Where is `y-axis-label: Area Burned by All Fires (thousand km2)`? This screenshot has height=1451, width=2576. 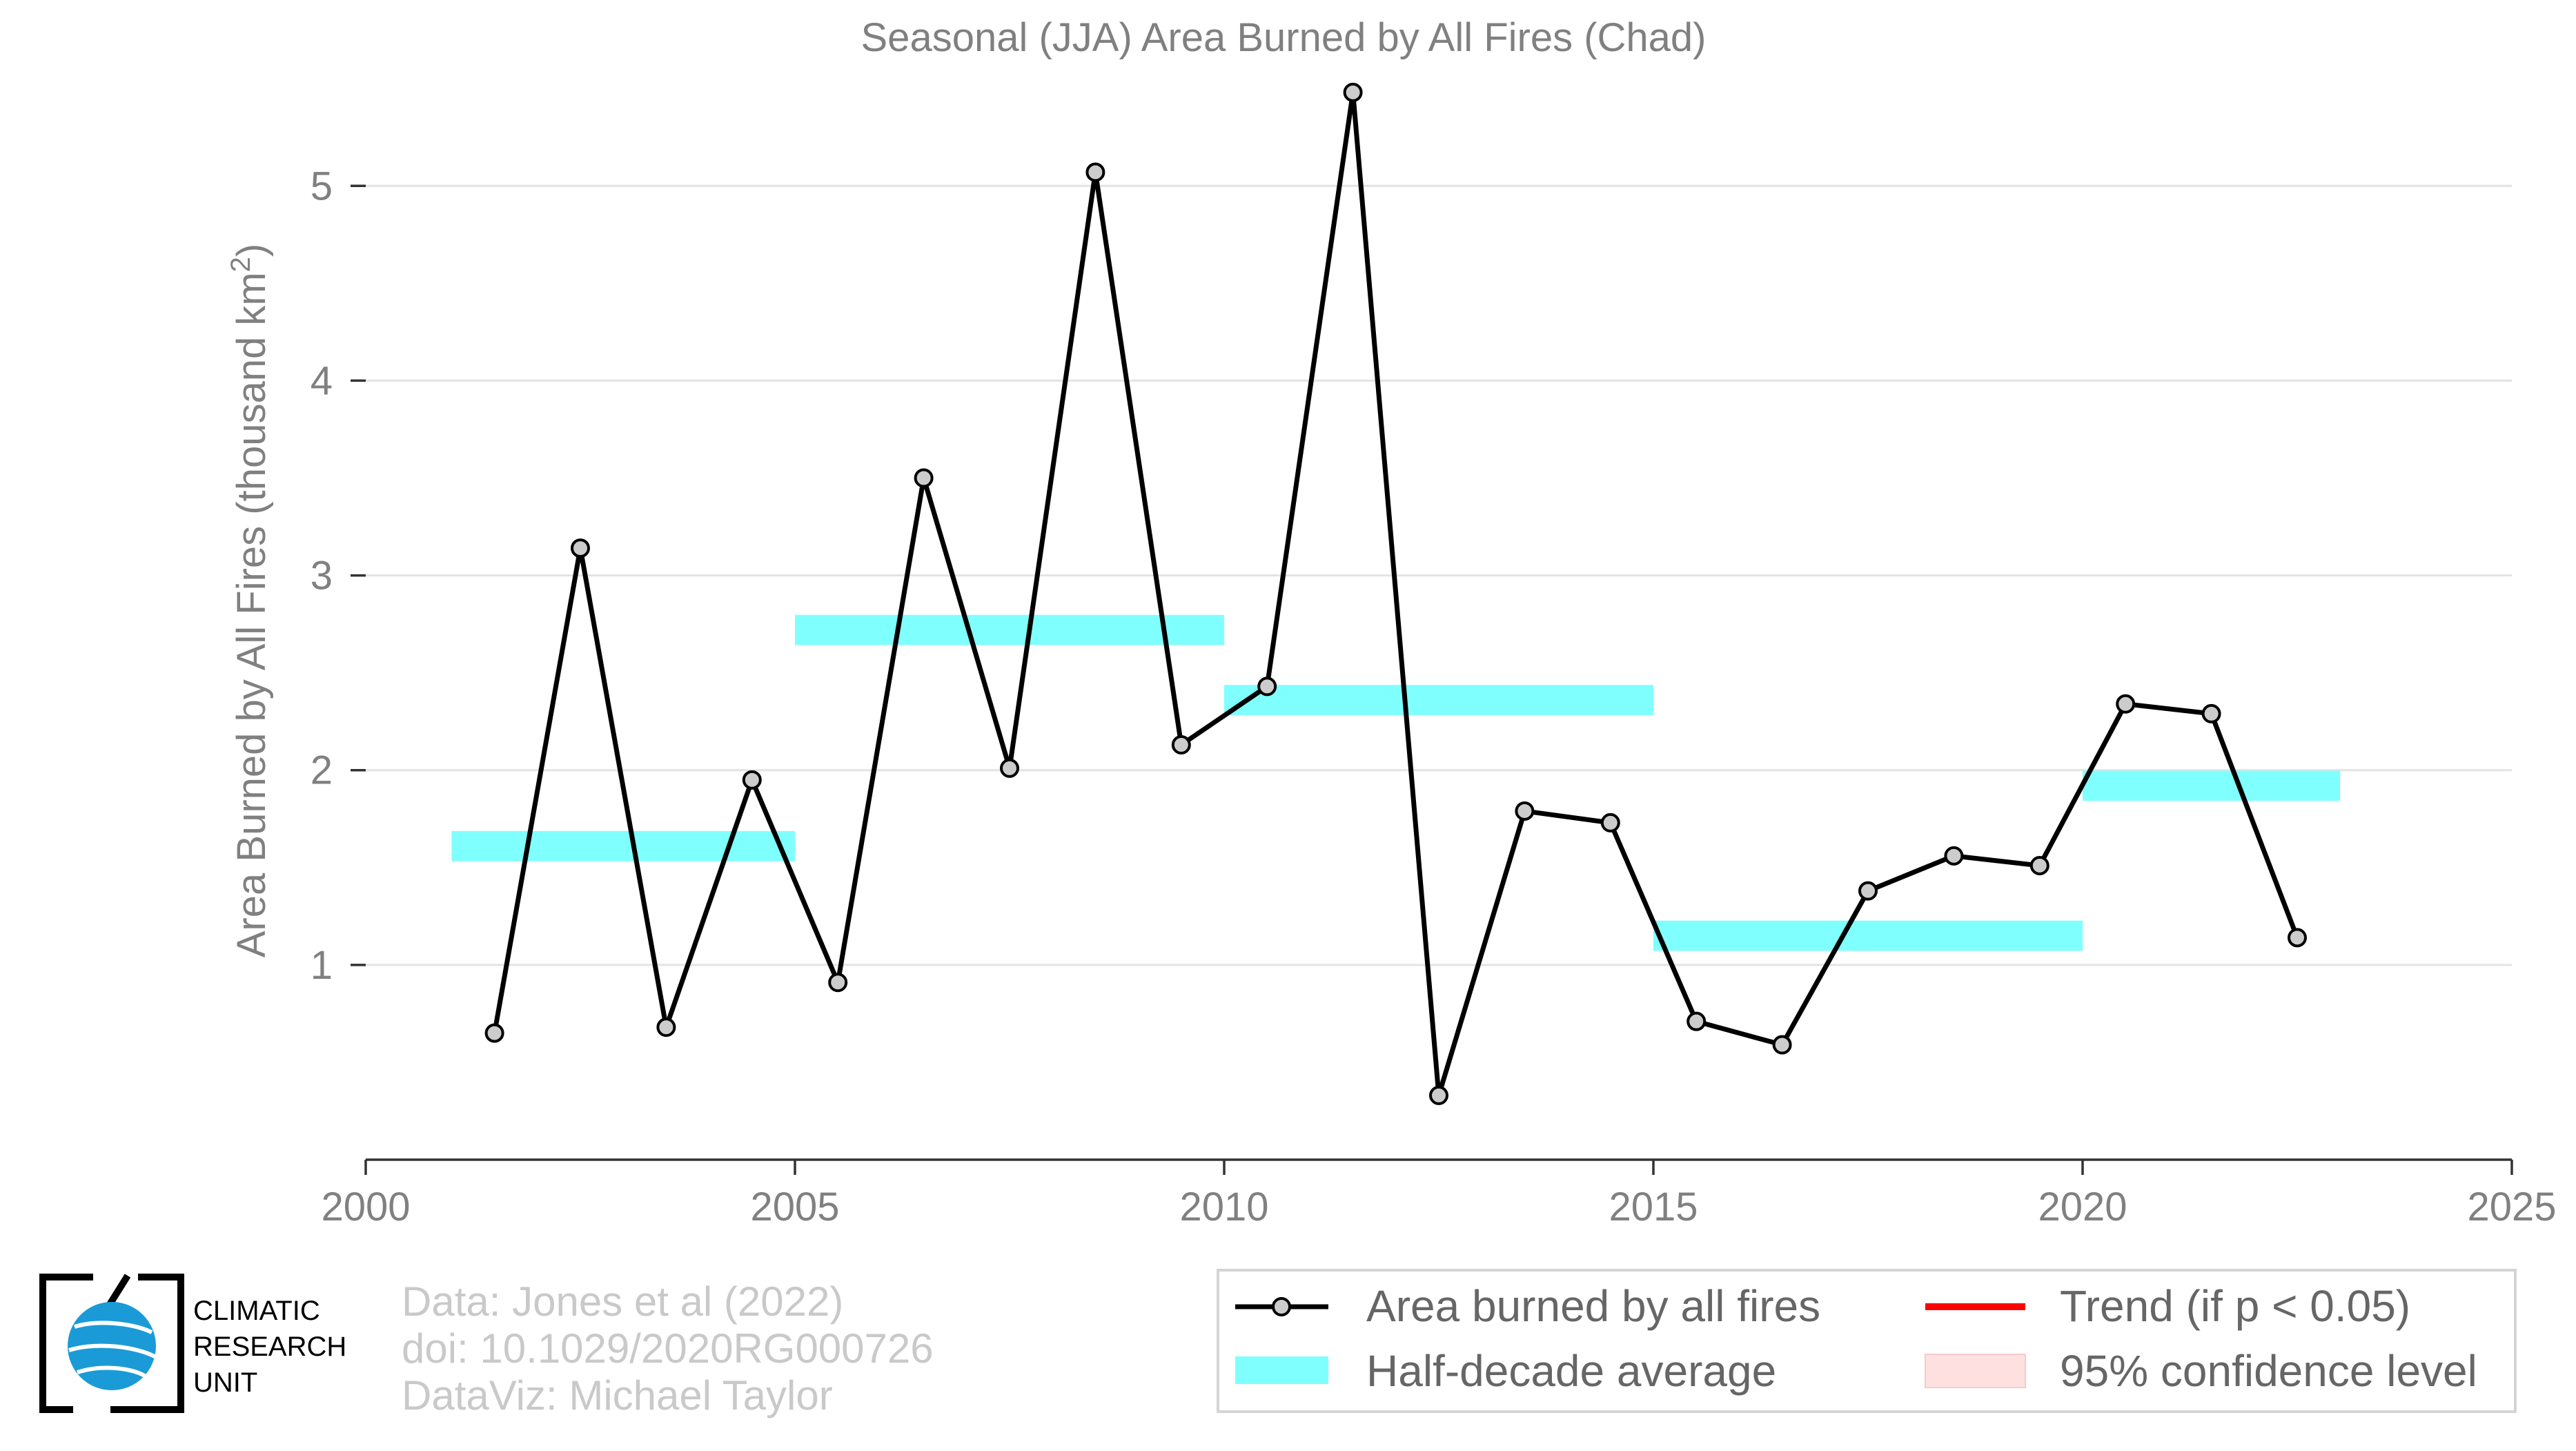
y-axis-label: Area Burned by All Fires (thousand km2) is located at coordinates (250, 601).